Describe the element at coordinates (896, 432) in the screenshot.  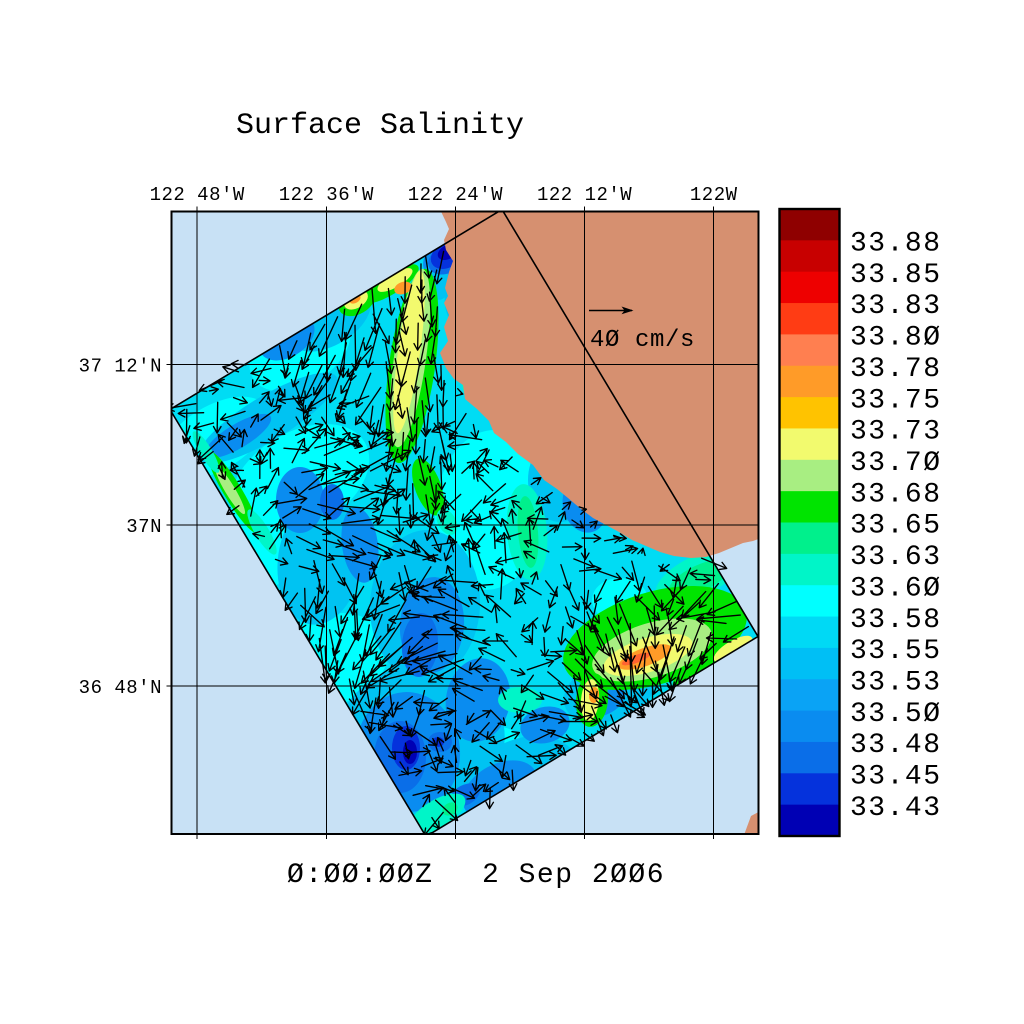
I see `svg-text: 33.73` at that location.